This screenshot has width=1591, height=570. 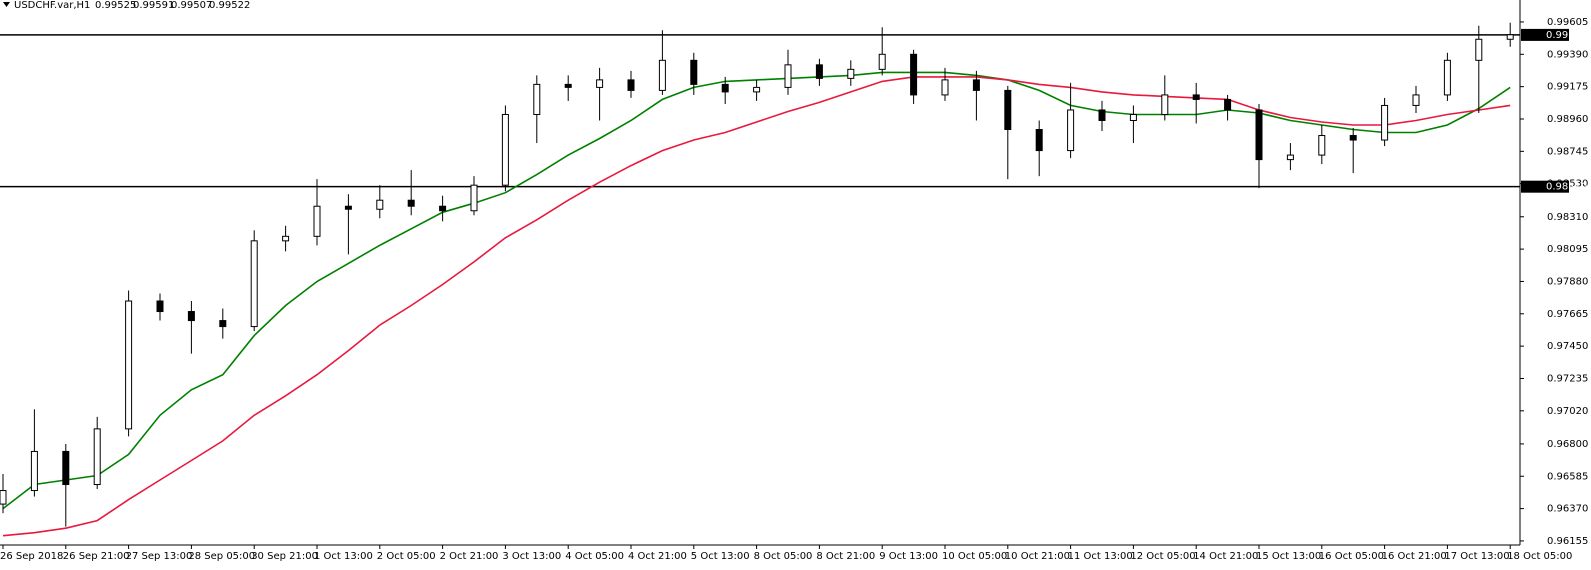 I want to click on y-tick-label: 0.98745, so click(x=1567, y=151).